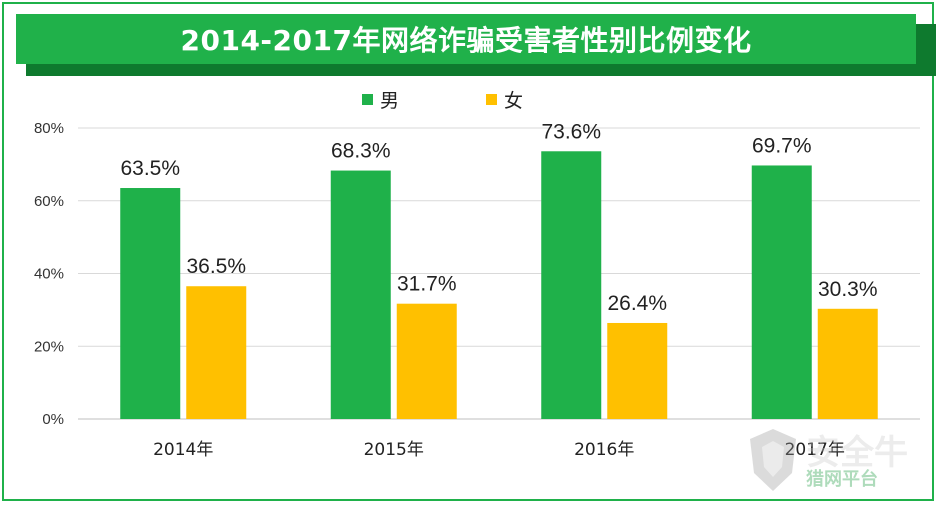 This screenshot has height=505, width=938. I want to click on data-label: 73.6%, so click(571, 131).